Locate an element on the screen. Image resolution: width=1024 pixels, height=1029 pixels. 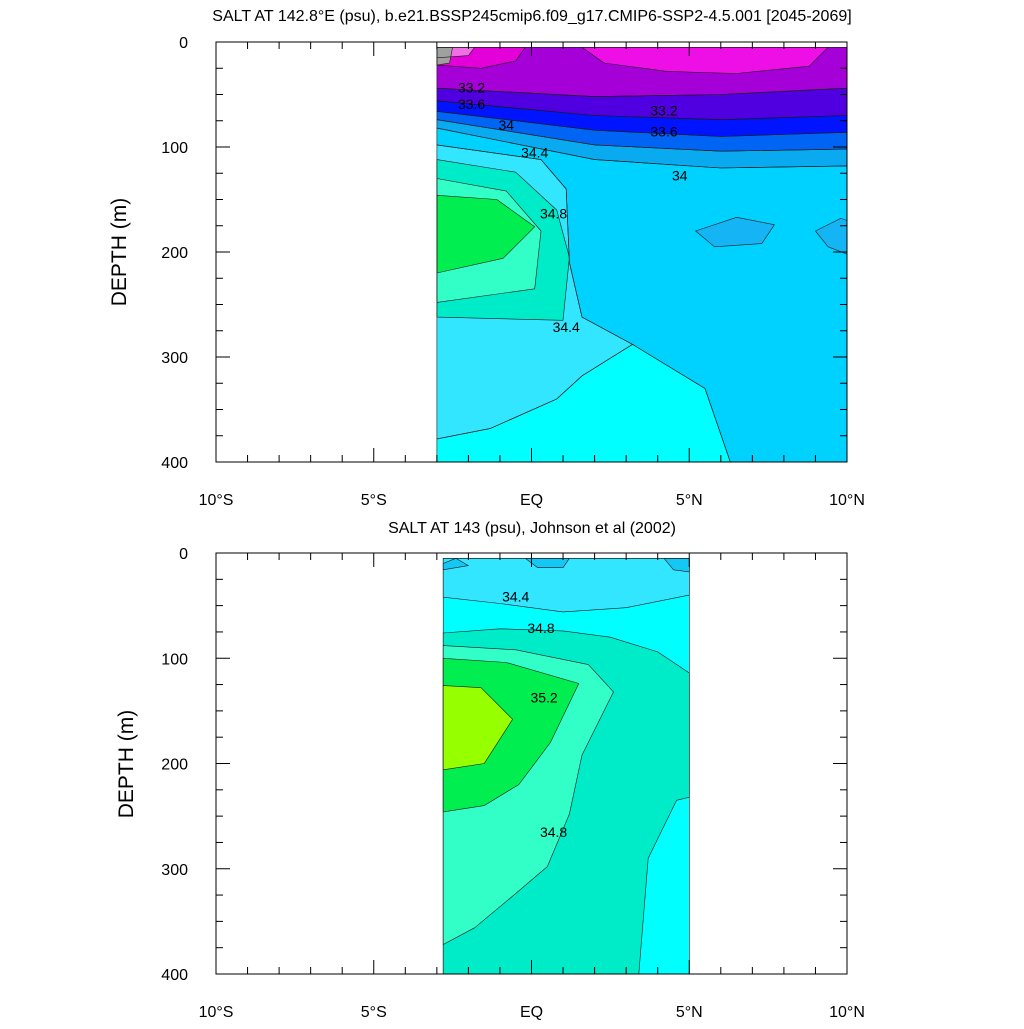
contour-region-surface-magenta-e is located at coordinates (705, 60).